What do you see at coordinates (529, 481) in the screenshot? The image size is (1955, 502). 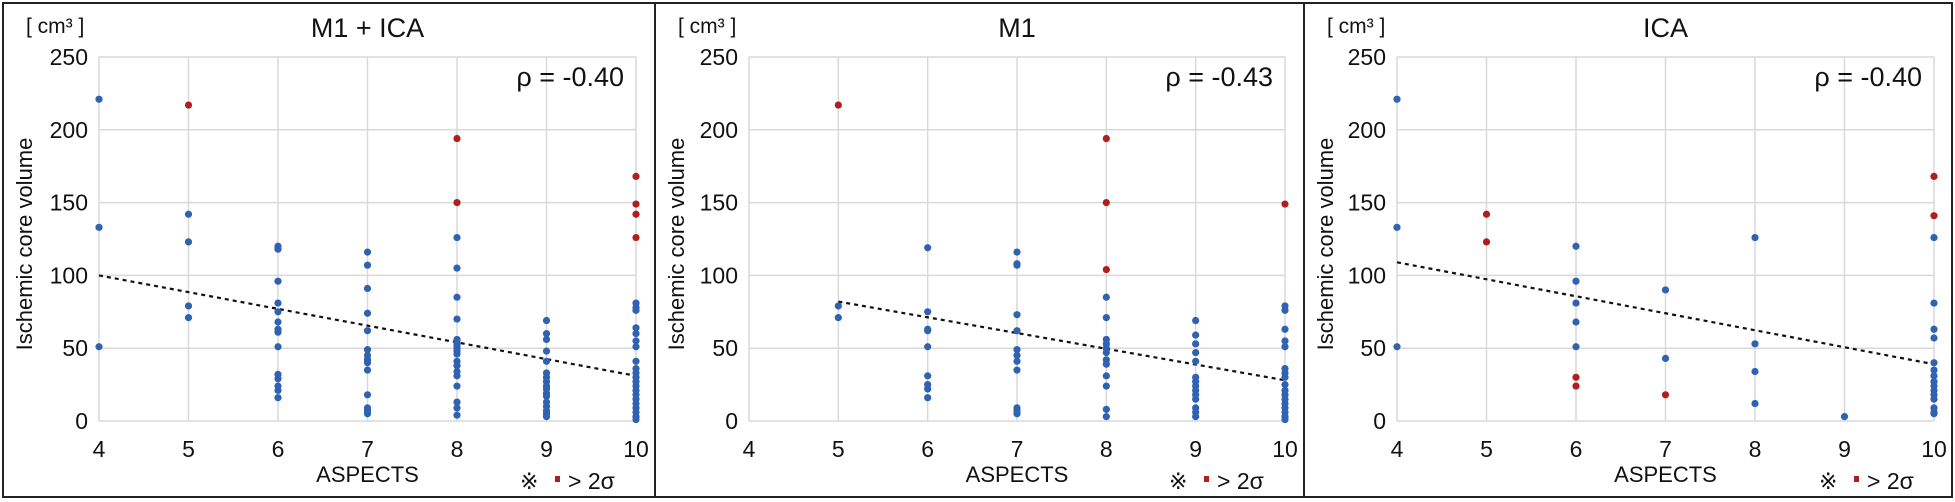 I see `legend-prefix: ※` at bounding box center [529, 481].